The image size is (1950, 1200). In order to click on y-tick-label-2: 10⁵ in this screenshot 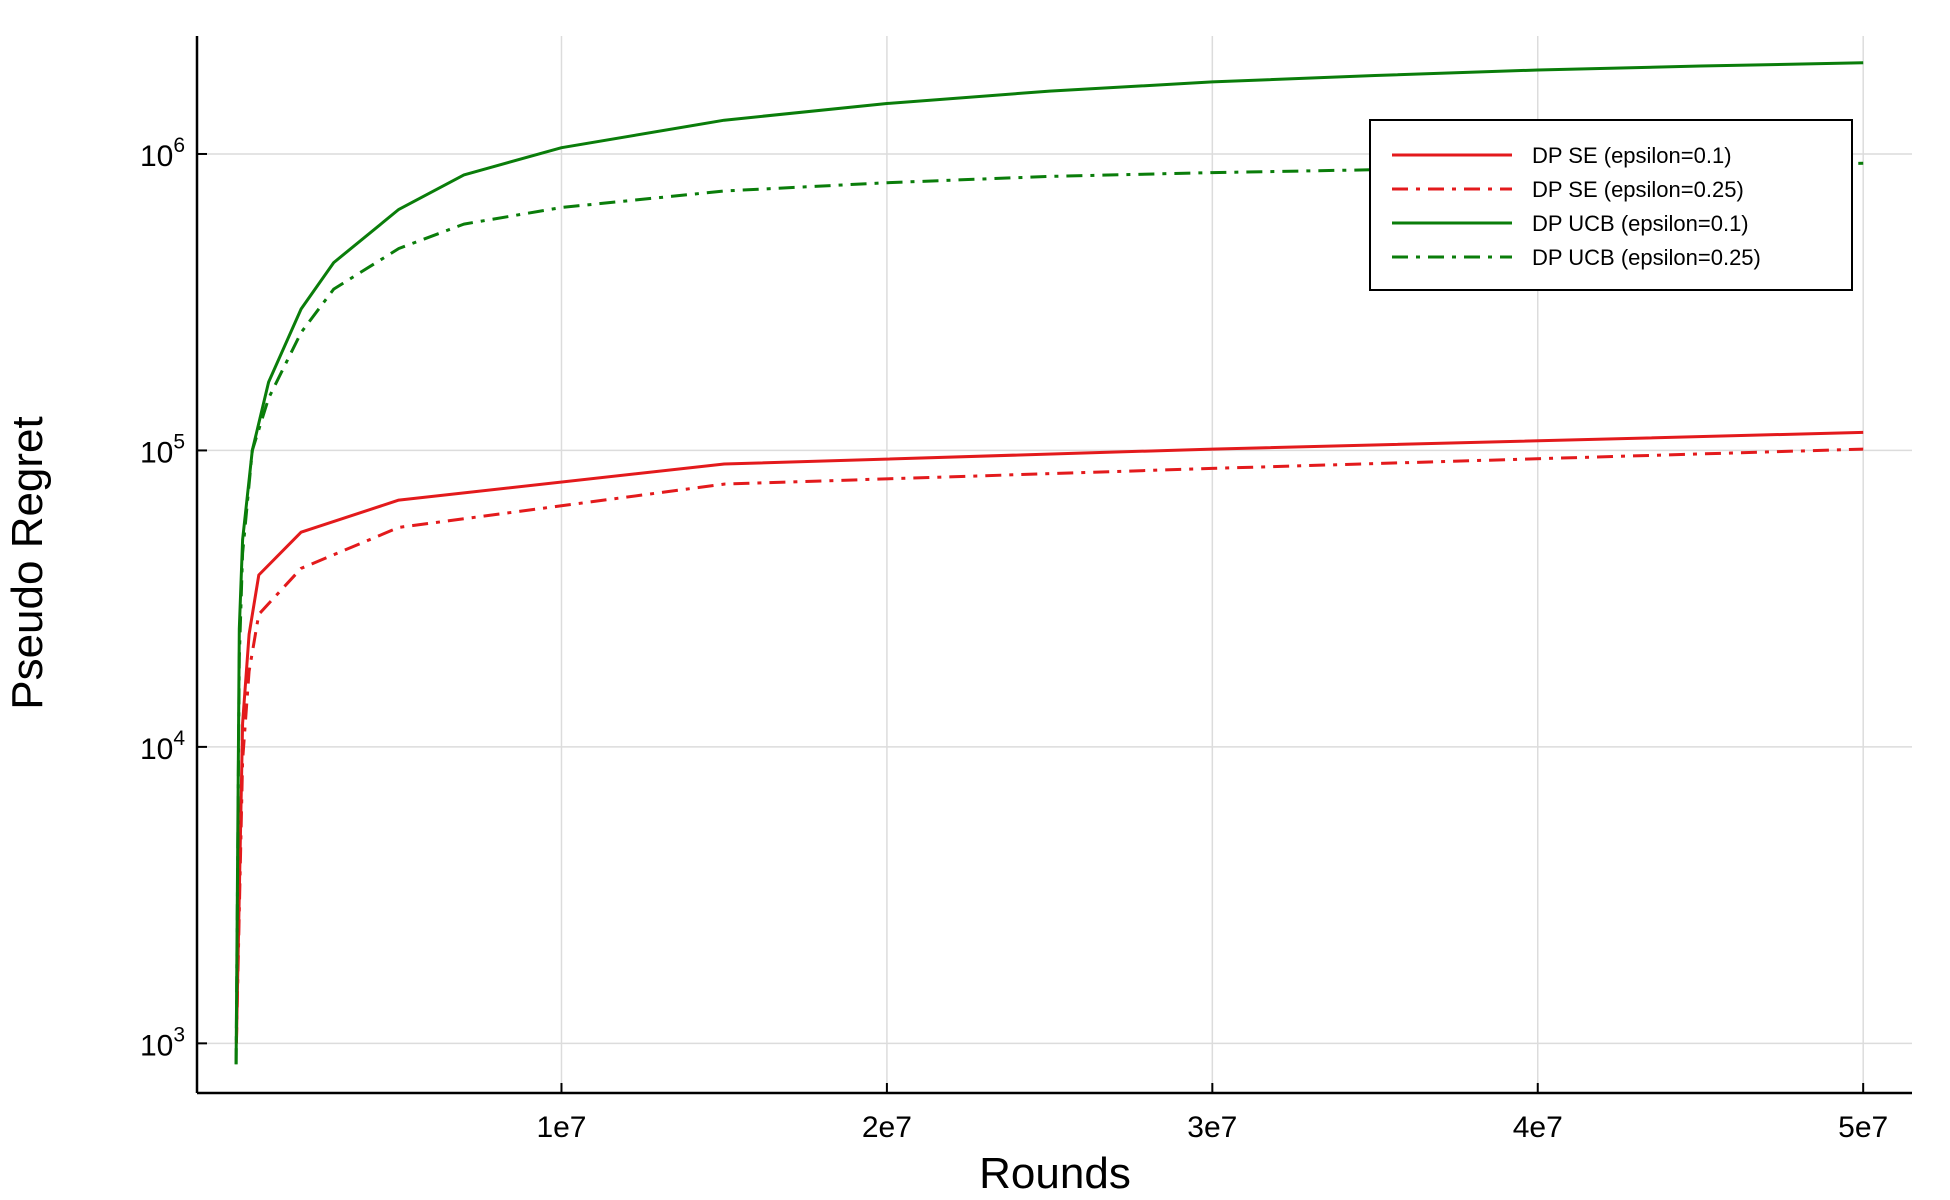, I will do `click(162, 449)`.